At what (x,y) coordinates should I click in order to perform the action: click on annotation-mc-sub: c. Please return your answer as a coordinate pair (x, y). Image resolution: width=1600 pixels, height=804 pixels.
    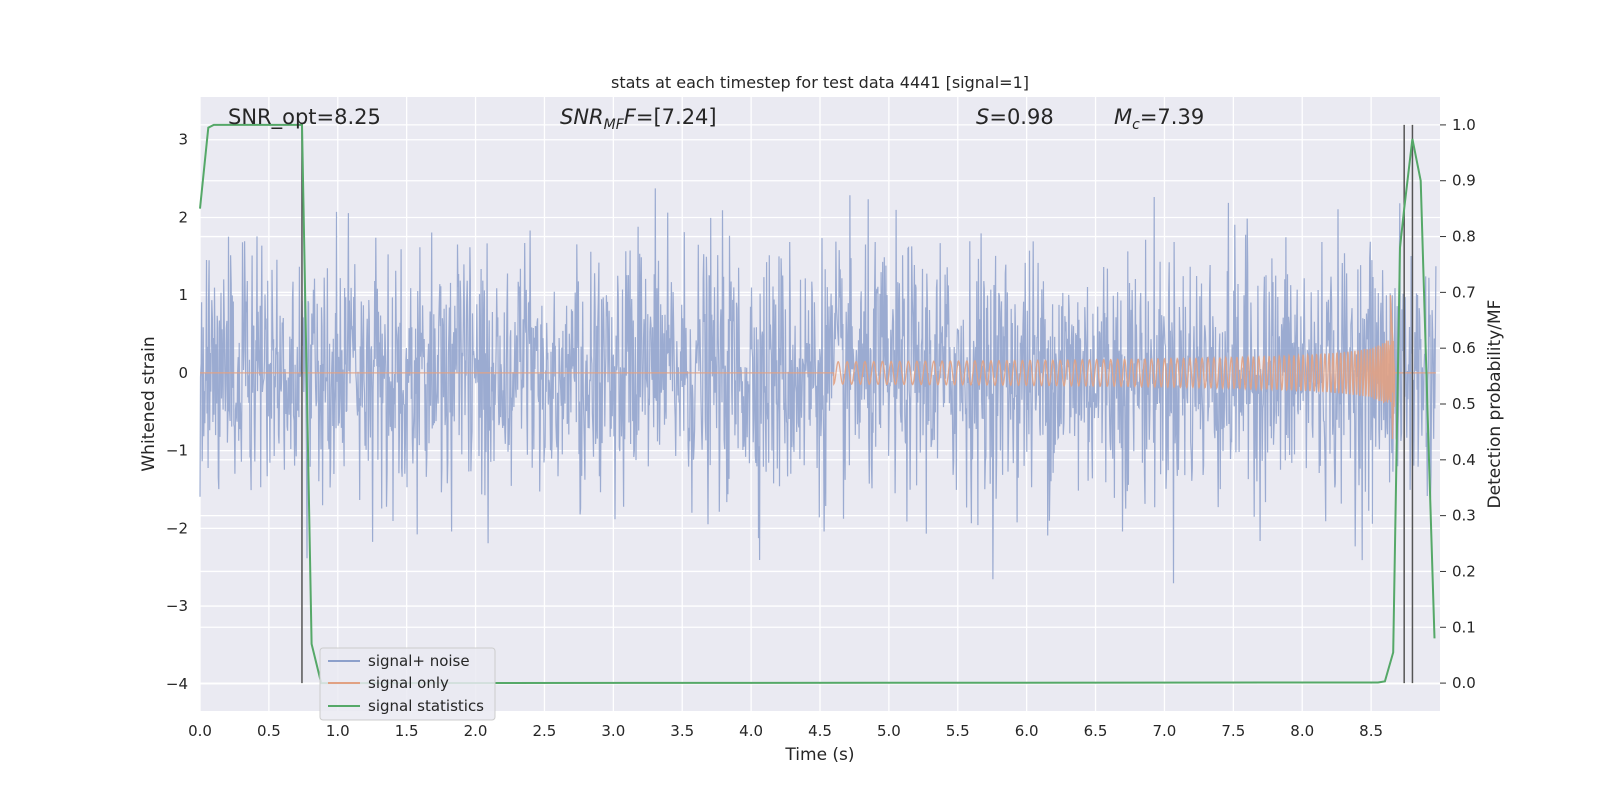
    Looking at the image, I should click on (1136, 125).